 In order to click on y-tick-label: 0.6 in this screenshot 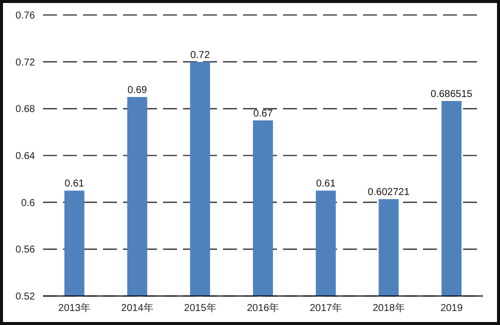, I will do `click(28, 203)`.